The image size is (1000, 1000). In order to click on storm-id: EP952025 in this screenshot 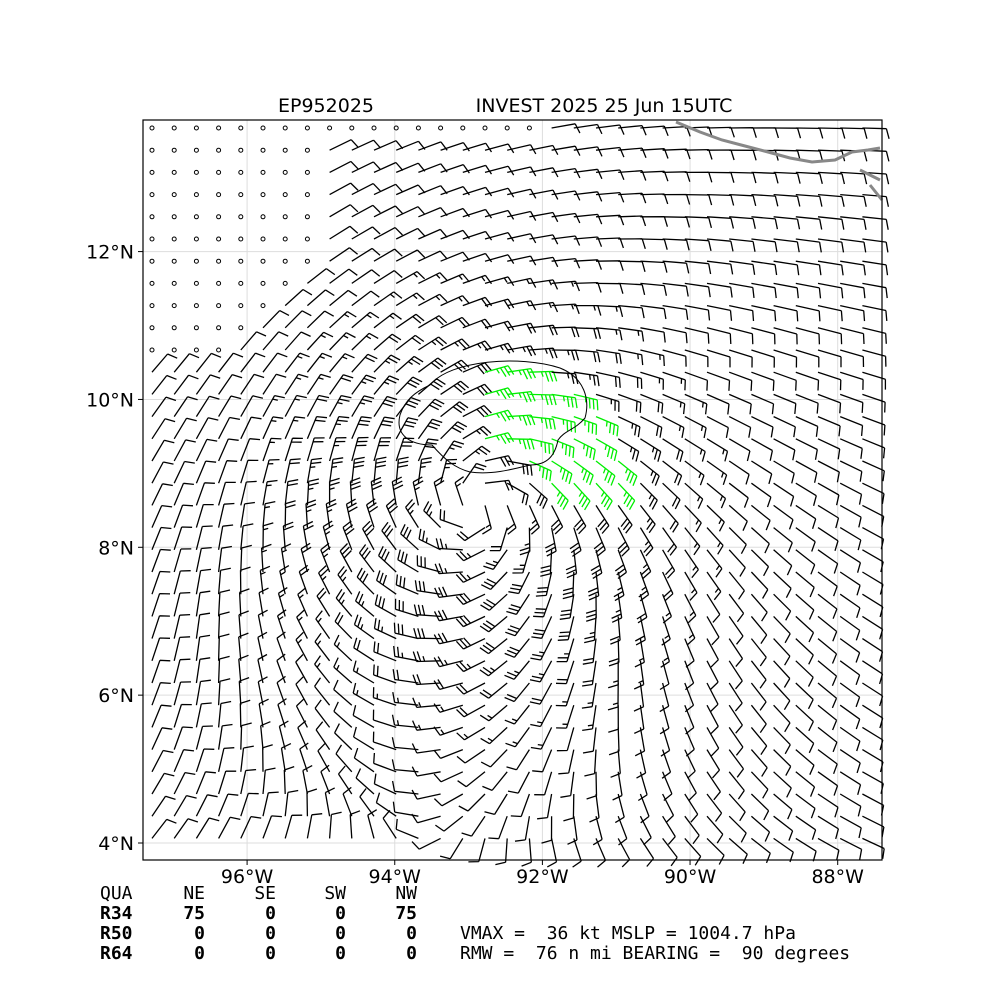, I will do `click(326, 106)`.